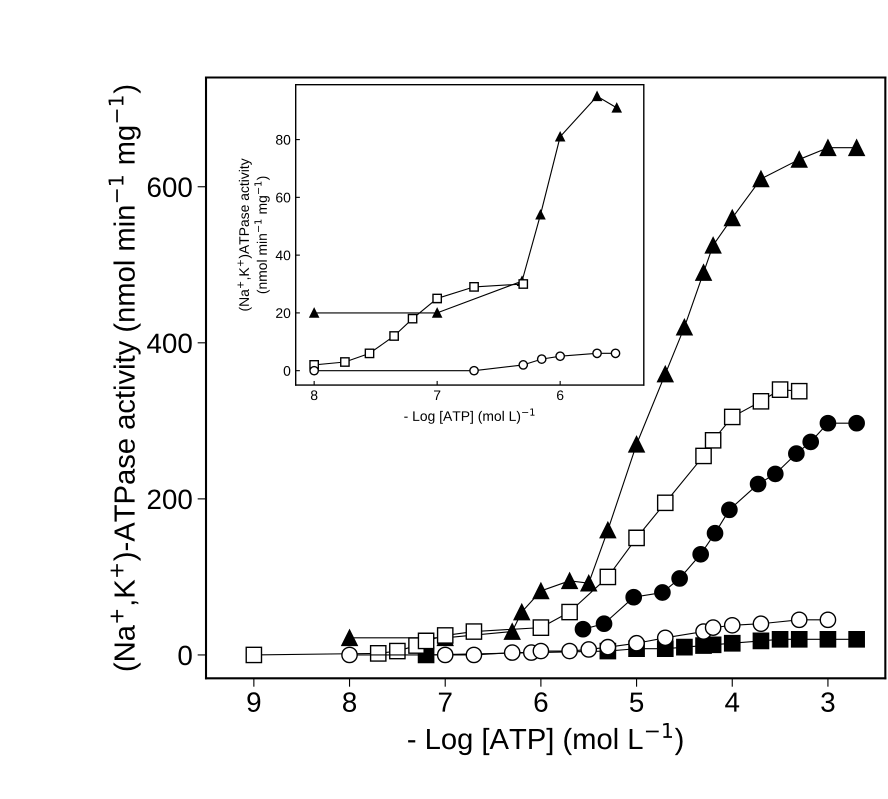  Describe the element at coordinates (253, 702) in the screenshot. I see `x-tick-label: 9` at that location.